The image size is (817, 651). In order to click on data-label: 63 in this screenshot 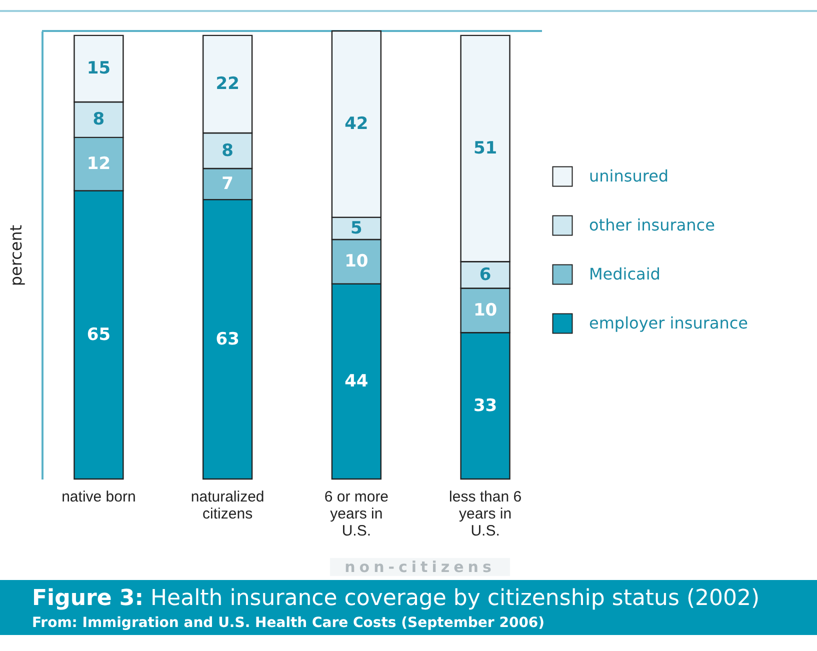, I will do `click(228, 339)`.